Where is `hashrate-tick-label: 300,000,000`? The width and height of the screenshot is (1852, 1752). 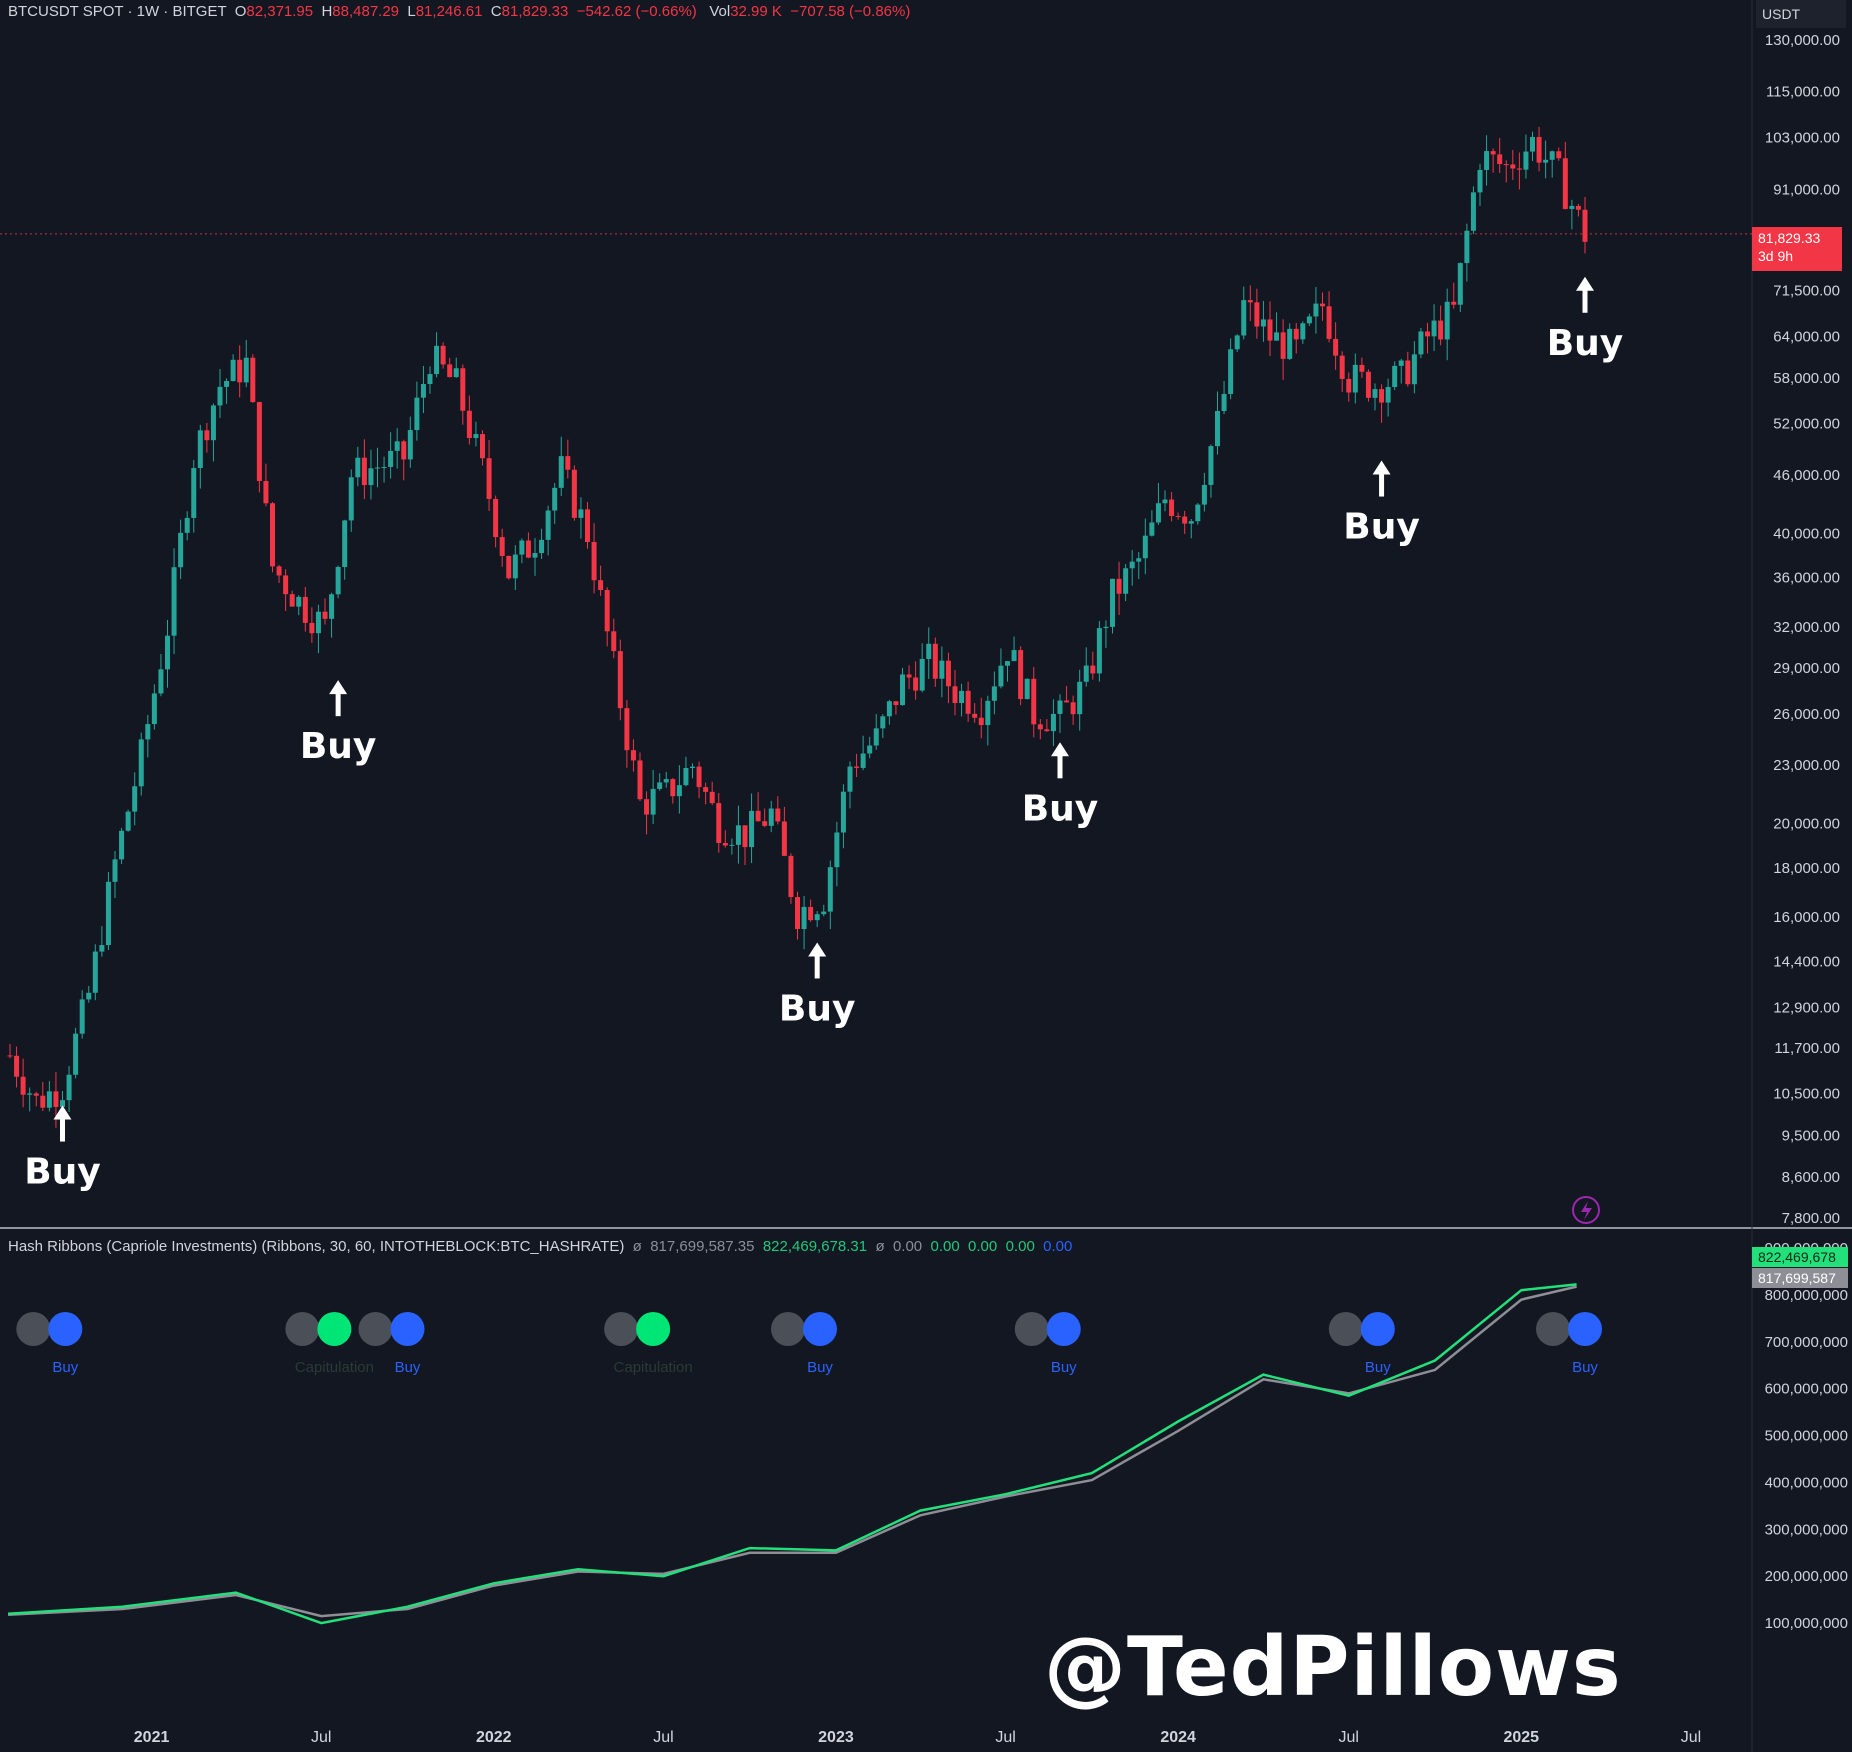
hashrate-tick-label: 300,000,000 is located at coordinates (1806, 1529).